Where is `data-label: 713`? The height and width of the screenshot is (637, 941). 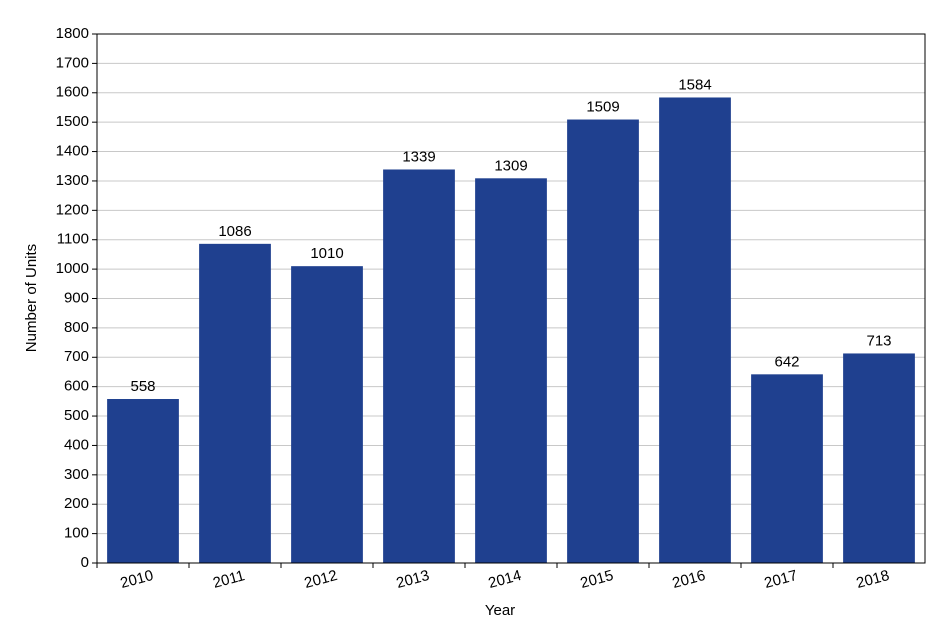 data-label: 713 is located at coordinates (878, 340).